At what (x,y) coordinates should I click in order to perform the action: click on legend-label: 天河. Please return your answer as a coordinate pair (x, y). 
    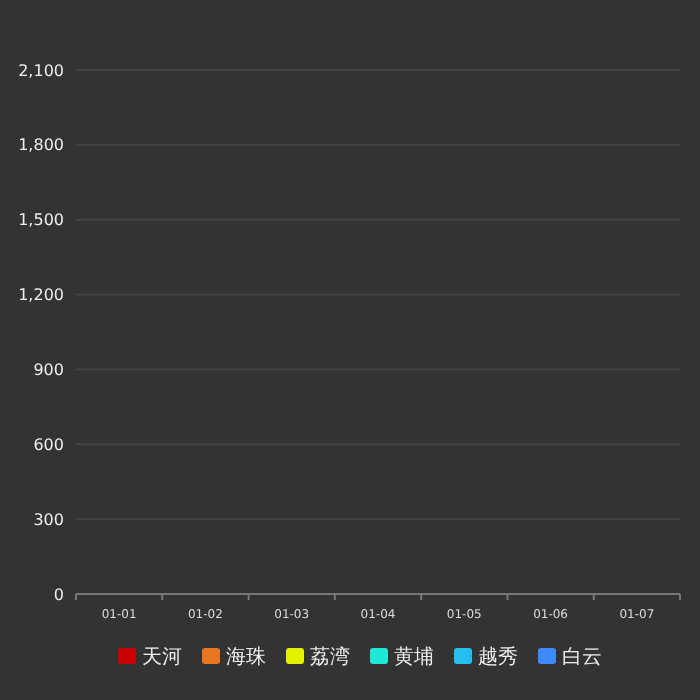
    Looking at the image, I should click on (162, 657).